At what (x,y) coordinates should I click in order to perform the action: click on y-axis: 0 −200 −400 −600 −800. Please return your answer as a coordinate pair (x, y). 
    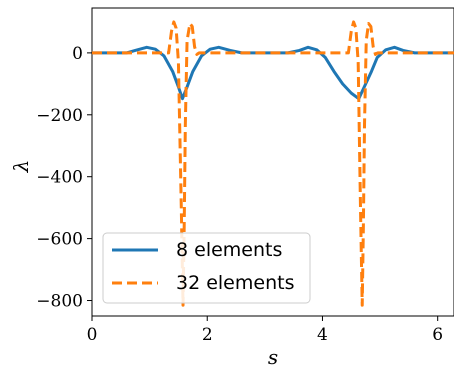
    Looking at the image, I should click on (64, 178).